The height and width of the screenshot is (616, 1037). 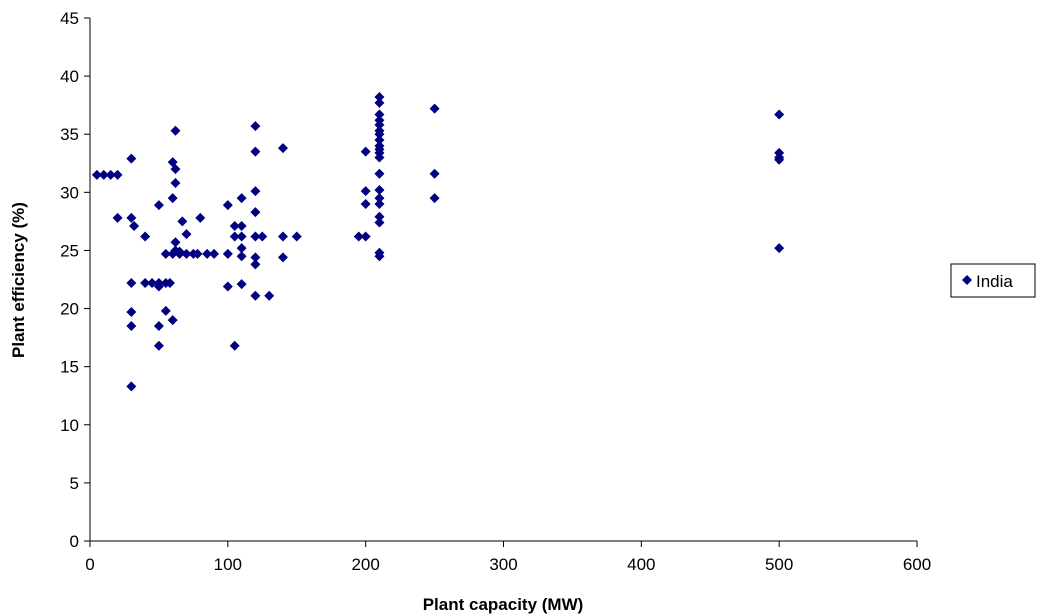 I want to click on y-axis-title: Plant efficiency (%), so click(x=18, y=280).